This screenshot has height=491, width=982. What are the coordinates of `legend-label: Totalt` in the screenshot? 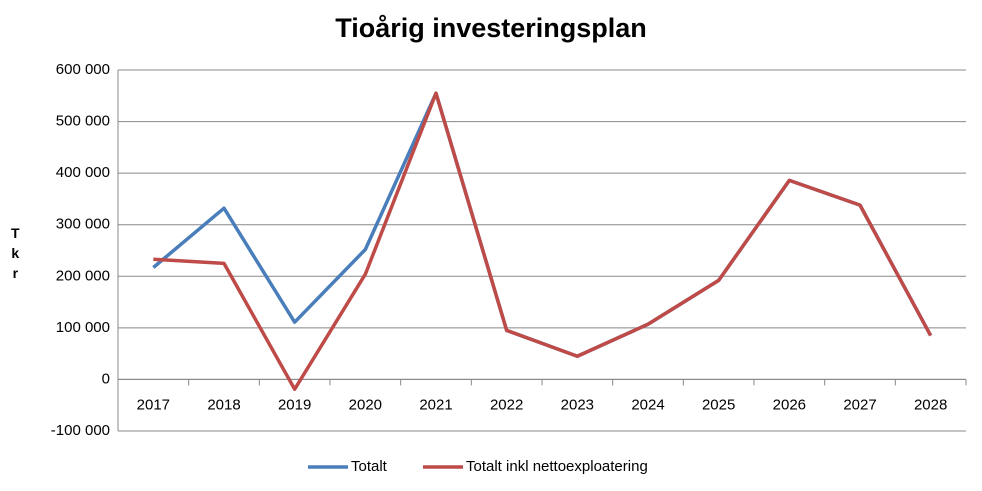 It's located at (369, 466).